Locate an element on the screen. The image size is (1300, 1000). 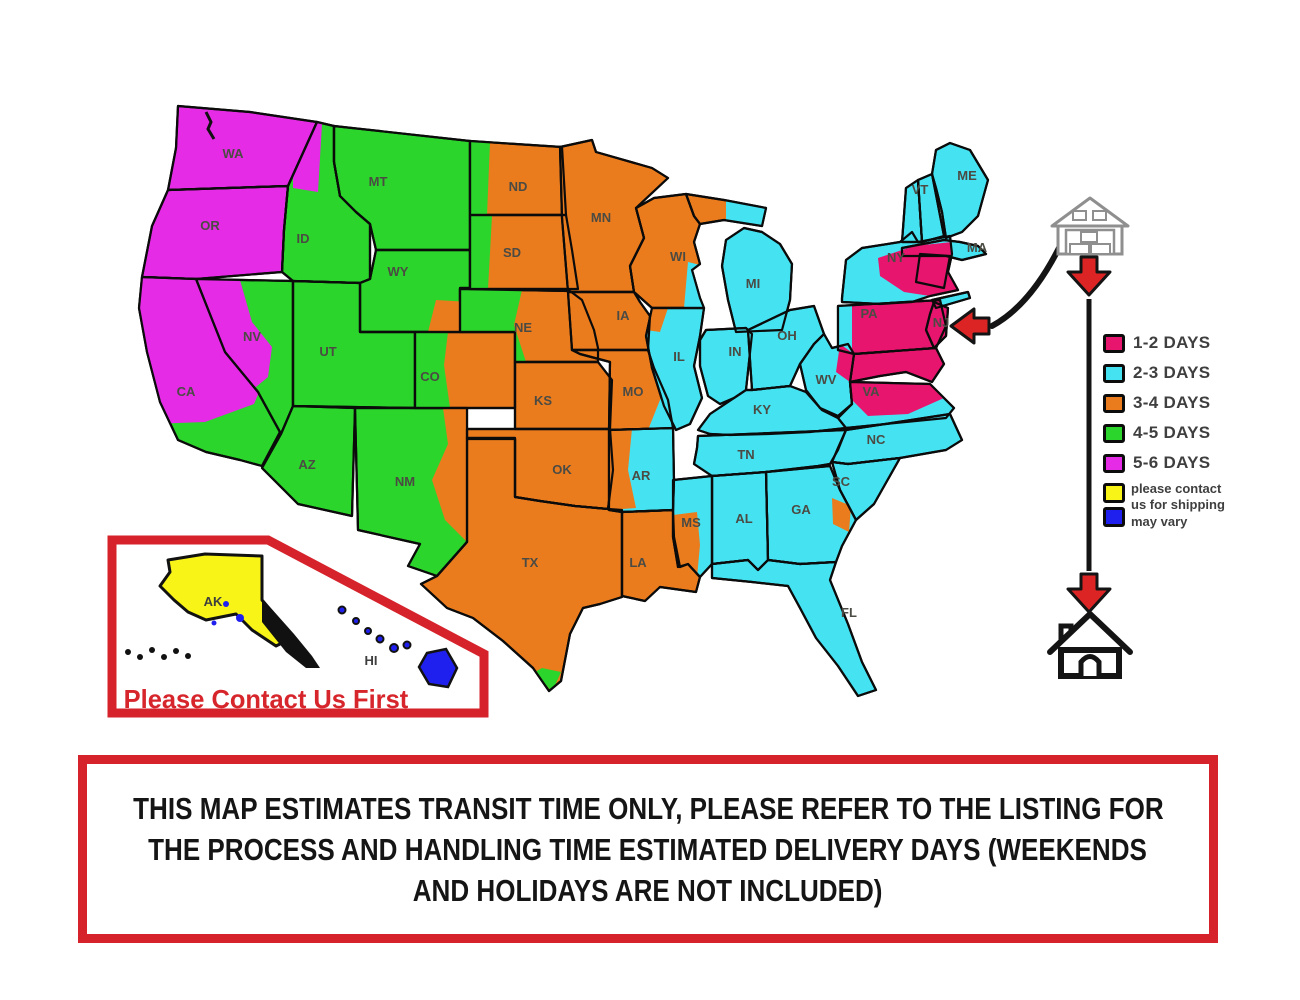
alaska-panhandle is located at coordinates (291, 633).